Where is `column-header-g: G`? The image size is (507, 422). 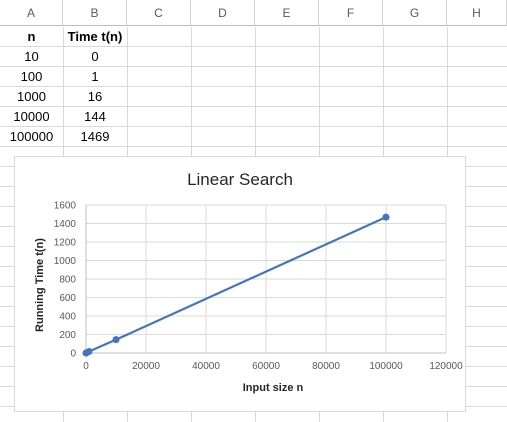
column-header-g: G is located at coordinates (415, 13).